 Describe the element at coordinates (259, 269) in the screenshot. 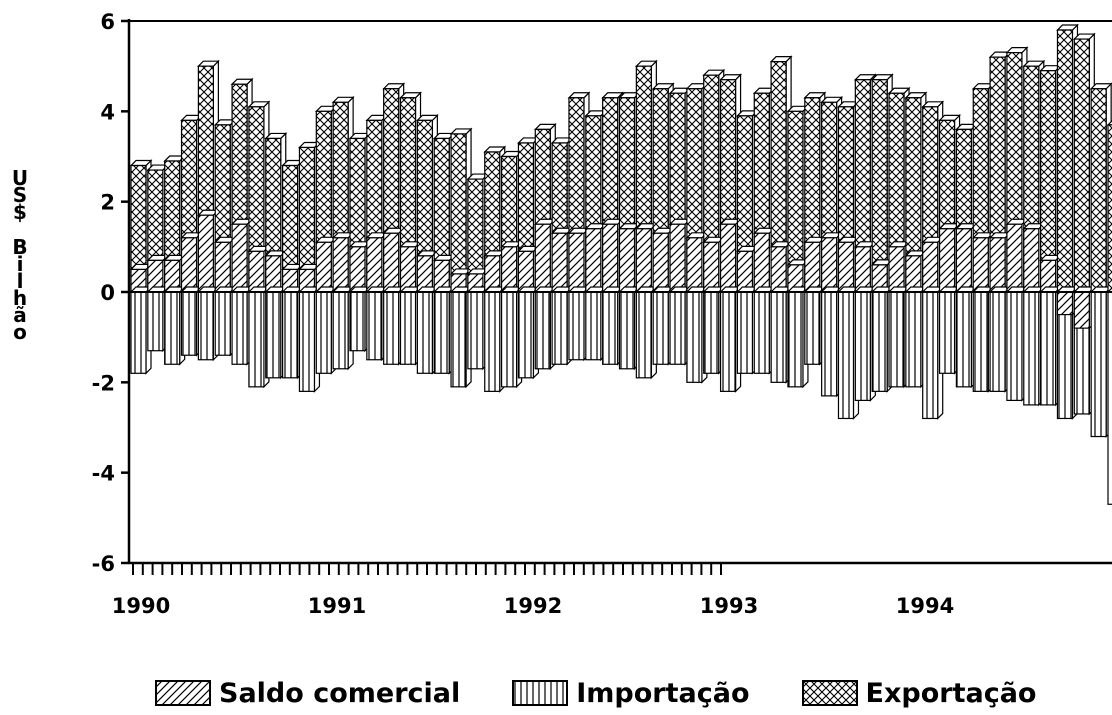

I see `saldo-bar` at that location.